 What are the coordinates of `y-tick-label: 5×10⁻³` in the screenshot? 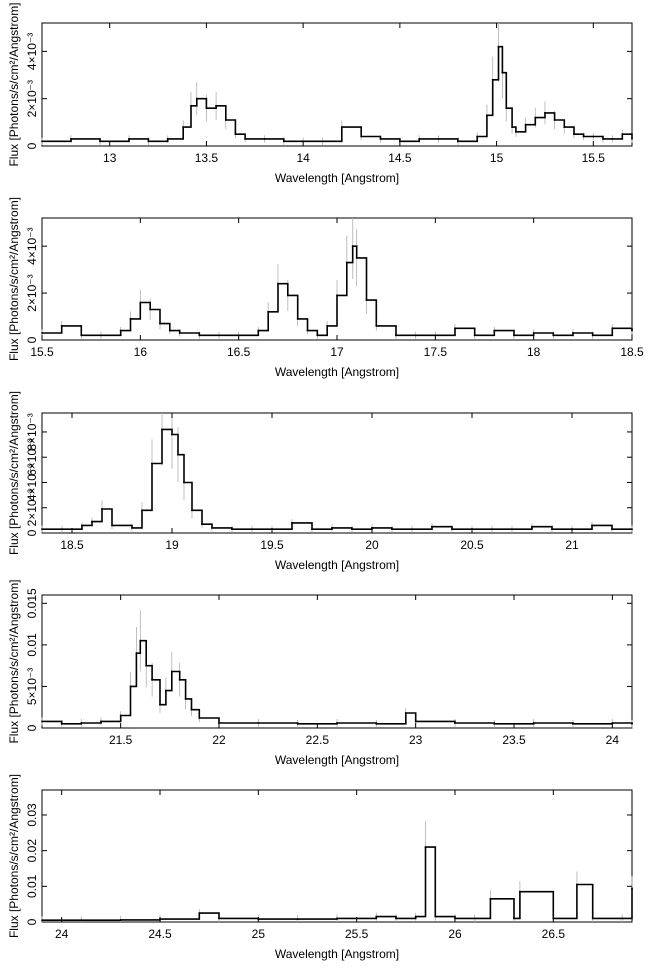 It's located at (32, 686).